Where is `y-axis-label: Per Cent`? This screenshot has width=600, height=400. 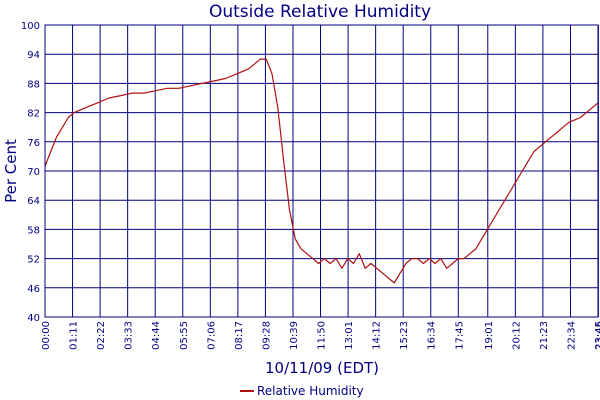 y-axis-label: Per Cent is located at coordinates (11, 171).